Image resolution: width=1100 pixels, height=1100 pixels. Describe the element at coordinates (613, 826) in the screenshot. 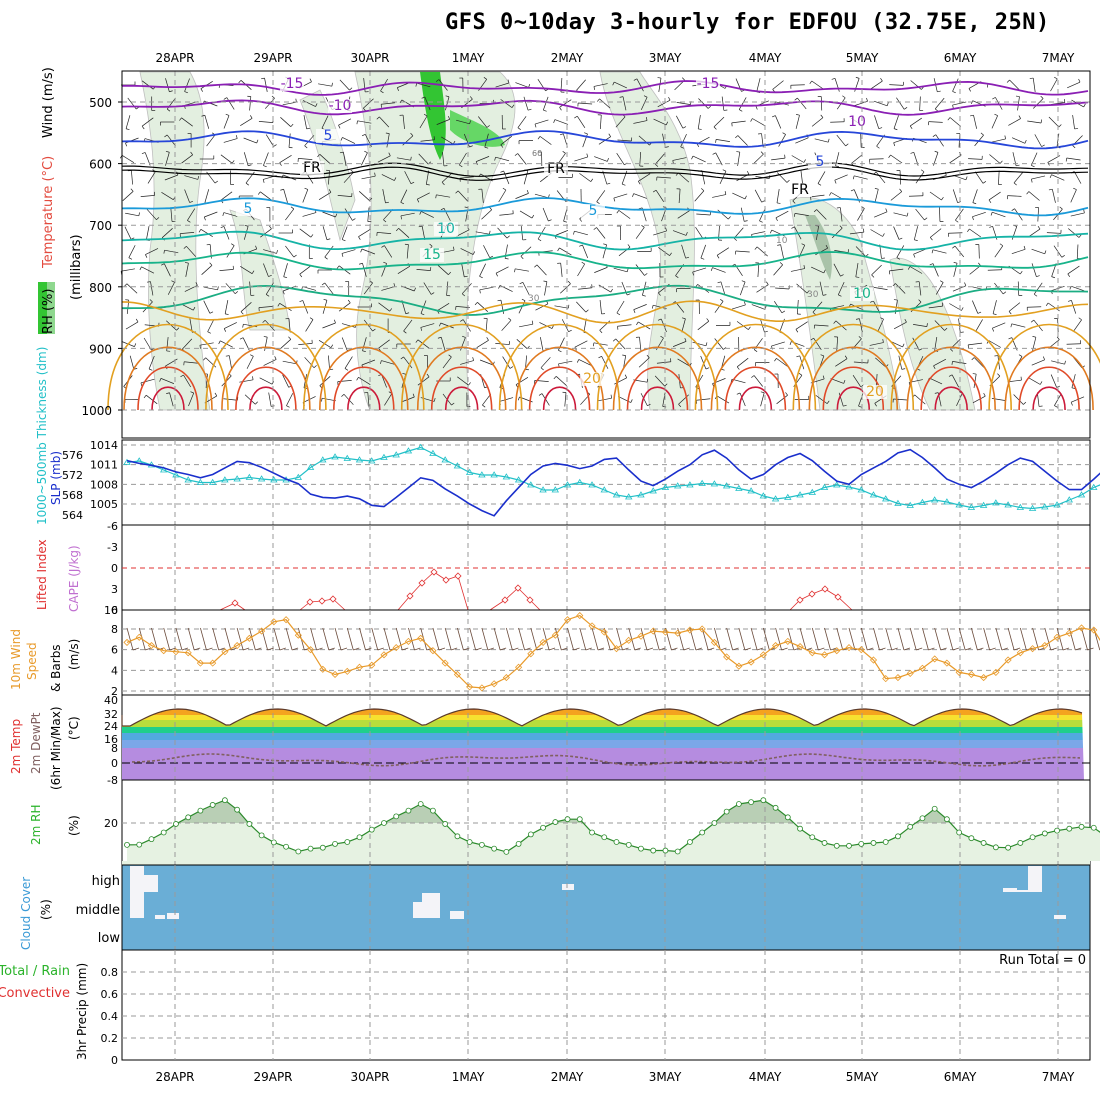

I see `rh-line` at that location.